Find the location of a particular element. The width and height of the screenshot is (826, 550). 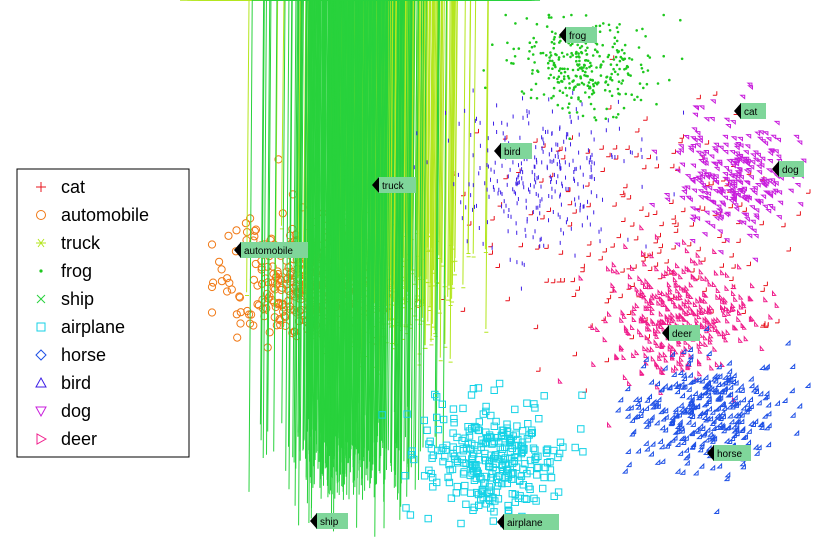

cluster-label-text: horse is located at coordinates (729, 454).